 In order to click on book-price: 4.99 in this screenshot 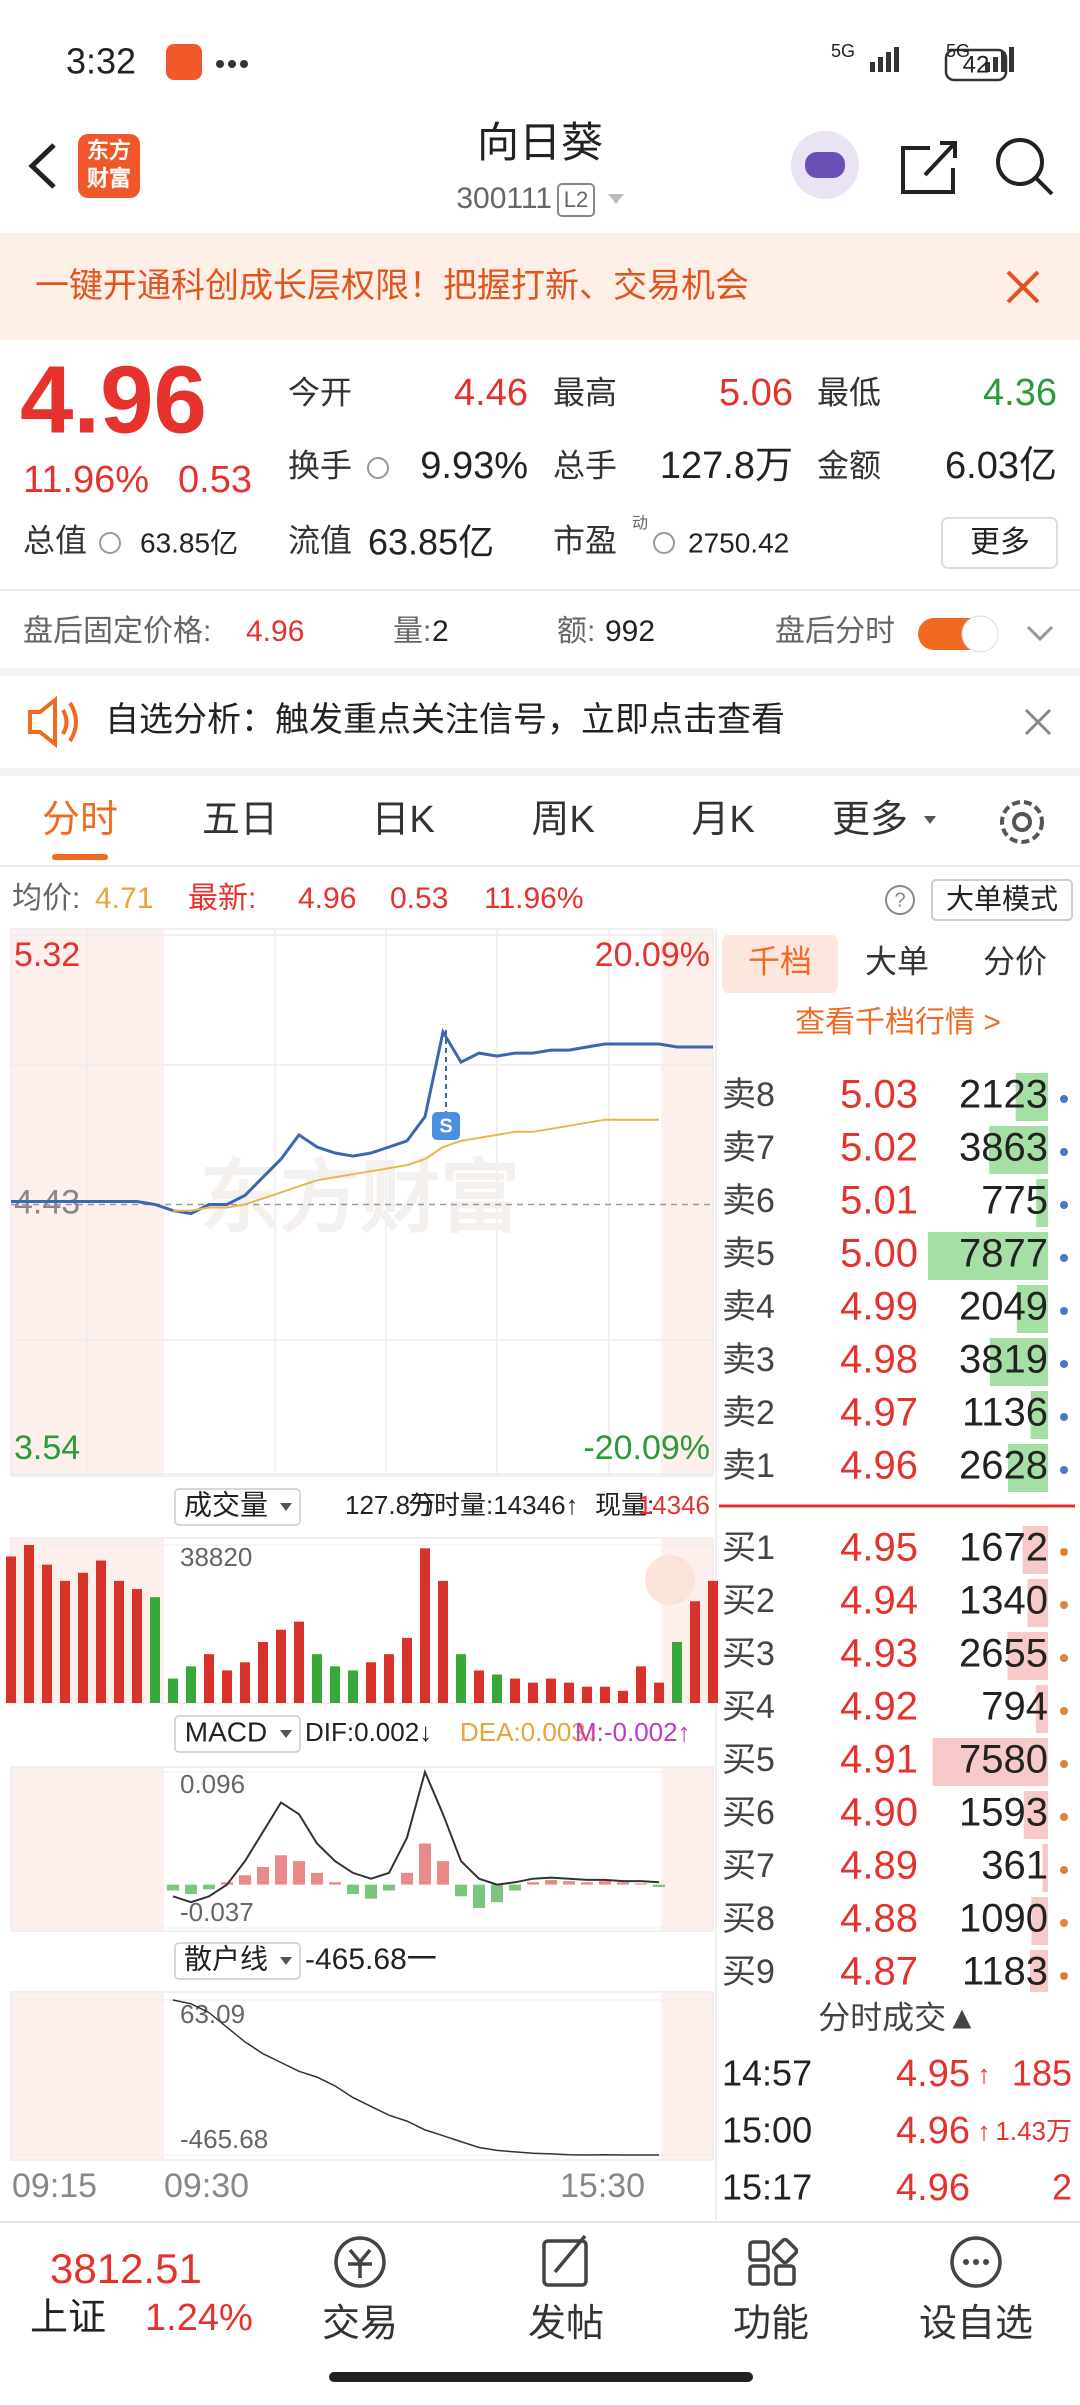, I will do `click(879, 1307)`.